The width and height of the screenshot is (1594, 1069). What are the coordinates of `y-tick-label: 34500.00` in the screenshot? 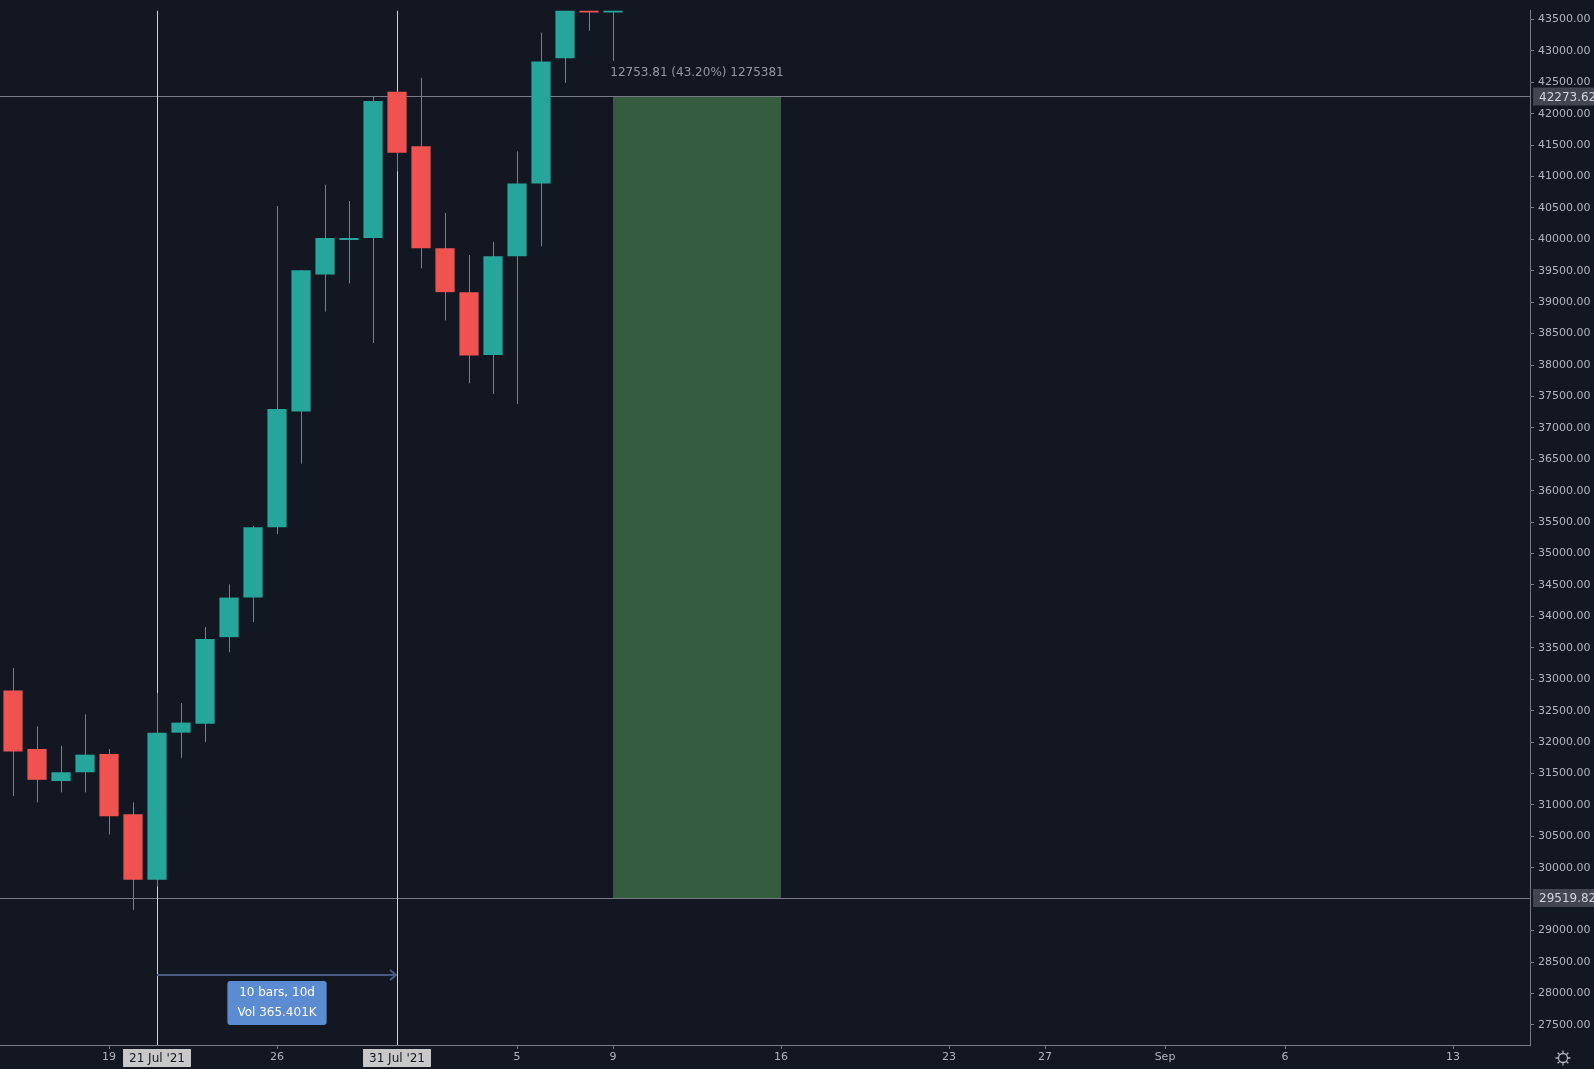 It's located at (1564, 584).